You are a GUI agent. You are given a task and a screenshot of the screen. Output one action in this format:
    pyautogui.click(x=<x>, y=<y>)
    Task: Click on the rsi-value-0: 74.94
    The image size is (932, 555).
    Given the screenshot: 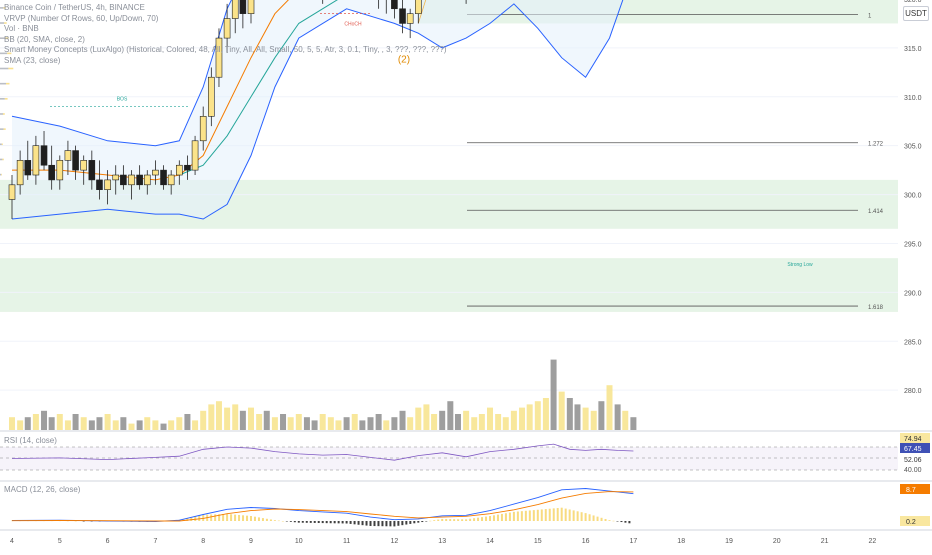 What is the action you would take?
    pyautogui.click(x=913, y=439)
    